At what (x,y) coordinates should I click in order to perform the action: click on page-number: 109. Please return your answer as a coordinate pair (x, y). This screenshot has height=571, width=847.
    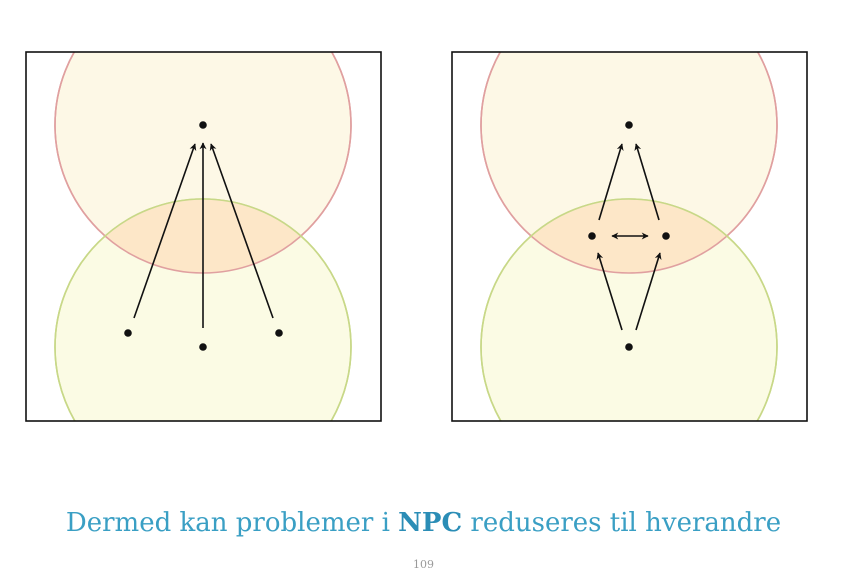
    Looking at the image, I should click on (423, 564).